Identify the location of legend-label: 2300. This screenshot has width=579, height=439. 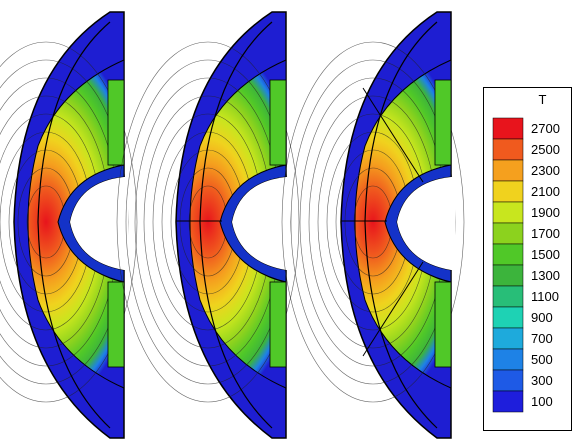
(545, 170).